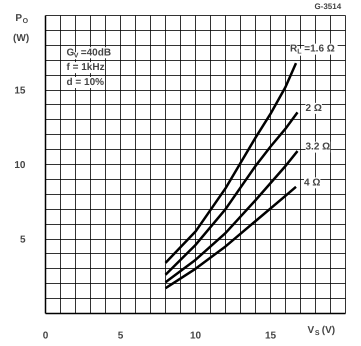 The width and height of the screenshot is (361, 346). Describe the element at coordinates (314, 108) in the screenshot. I see `series-label: 2 Ω` at that location.